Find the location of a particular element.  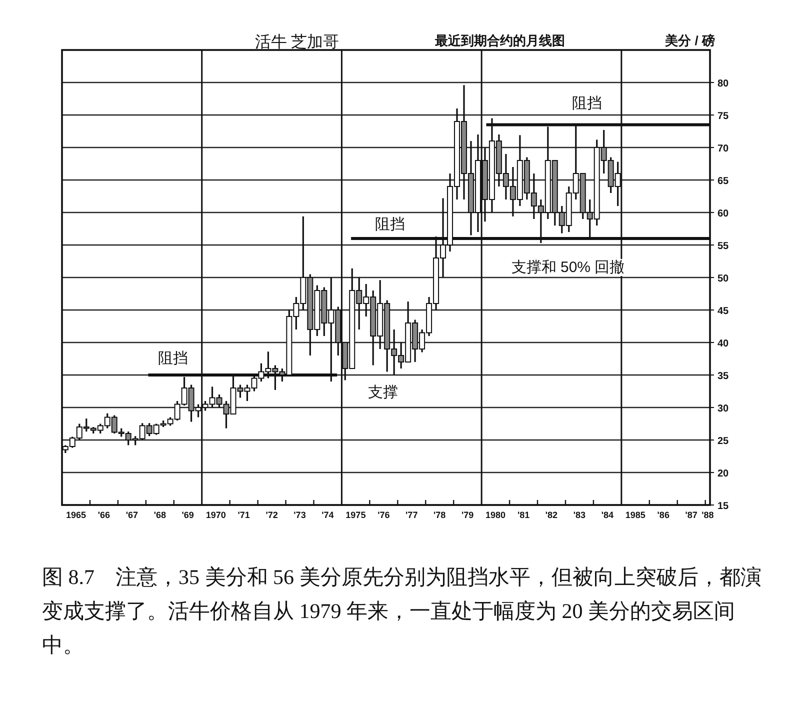

x-tick-label: '81 is located at coordinates (523, 515).